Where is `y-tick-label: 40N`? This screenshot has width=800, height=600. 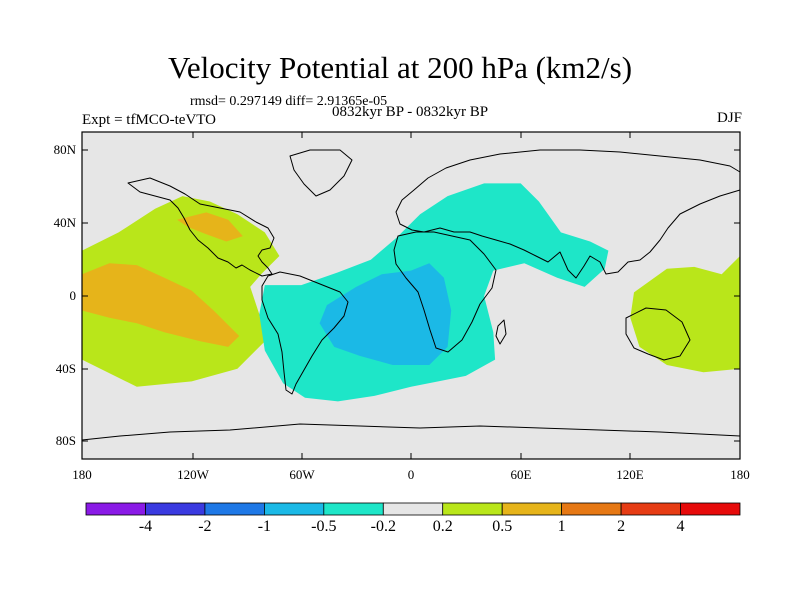 y-tick-label: 40N is located at coordinates (64, 222).